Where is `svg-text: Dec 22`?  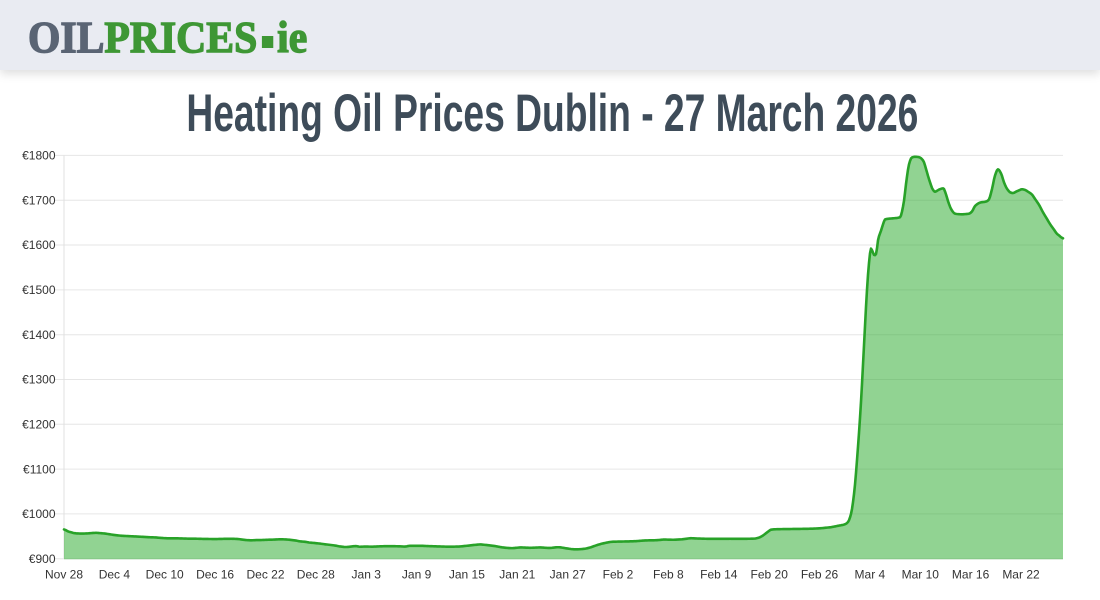 svg-text: Dec 22 is located at coordinates (265, 575).